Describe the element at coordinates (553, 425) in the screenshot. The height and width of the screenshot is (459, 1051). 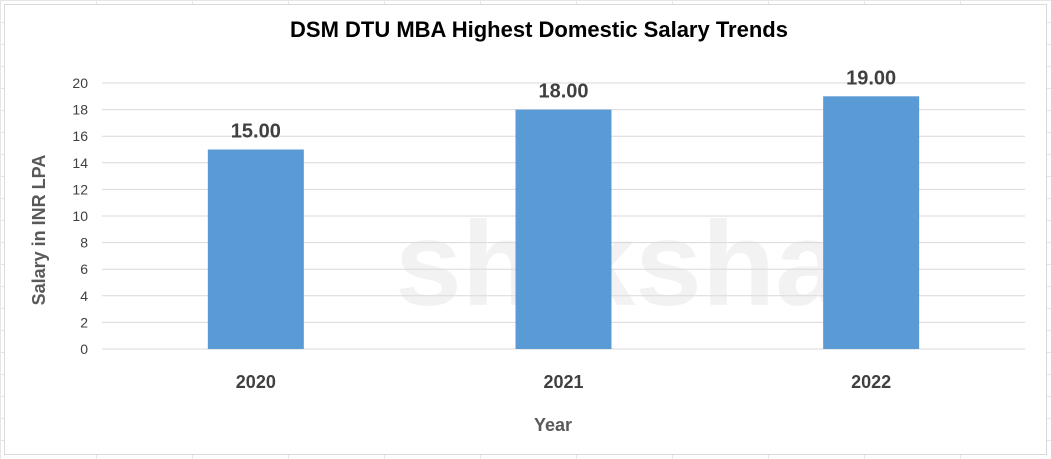
I see `x-axis-title: Year` at that location.